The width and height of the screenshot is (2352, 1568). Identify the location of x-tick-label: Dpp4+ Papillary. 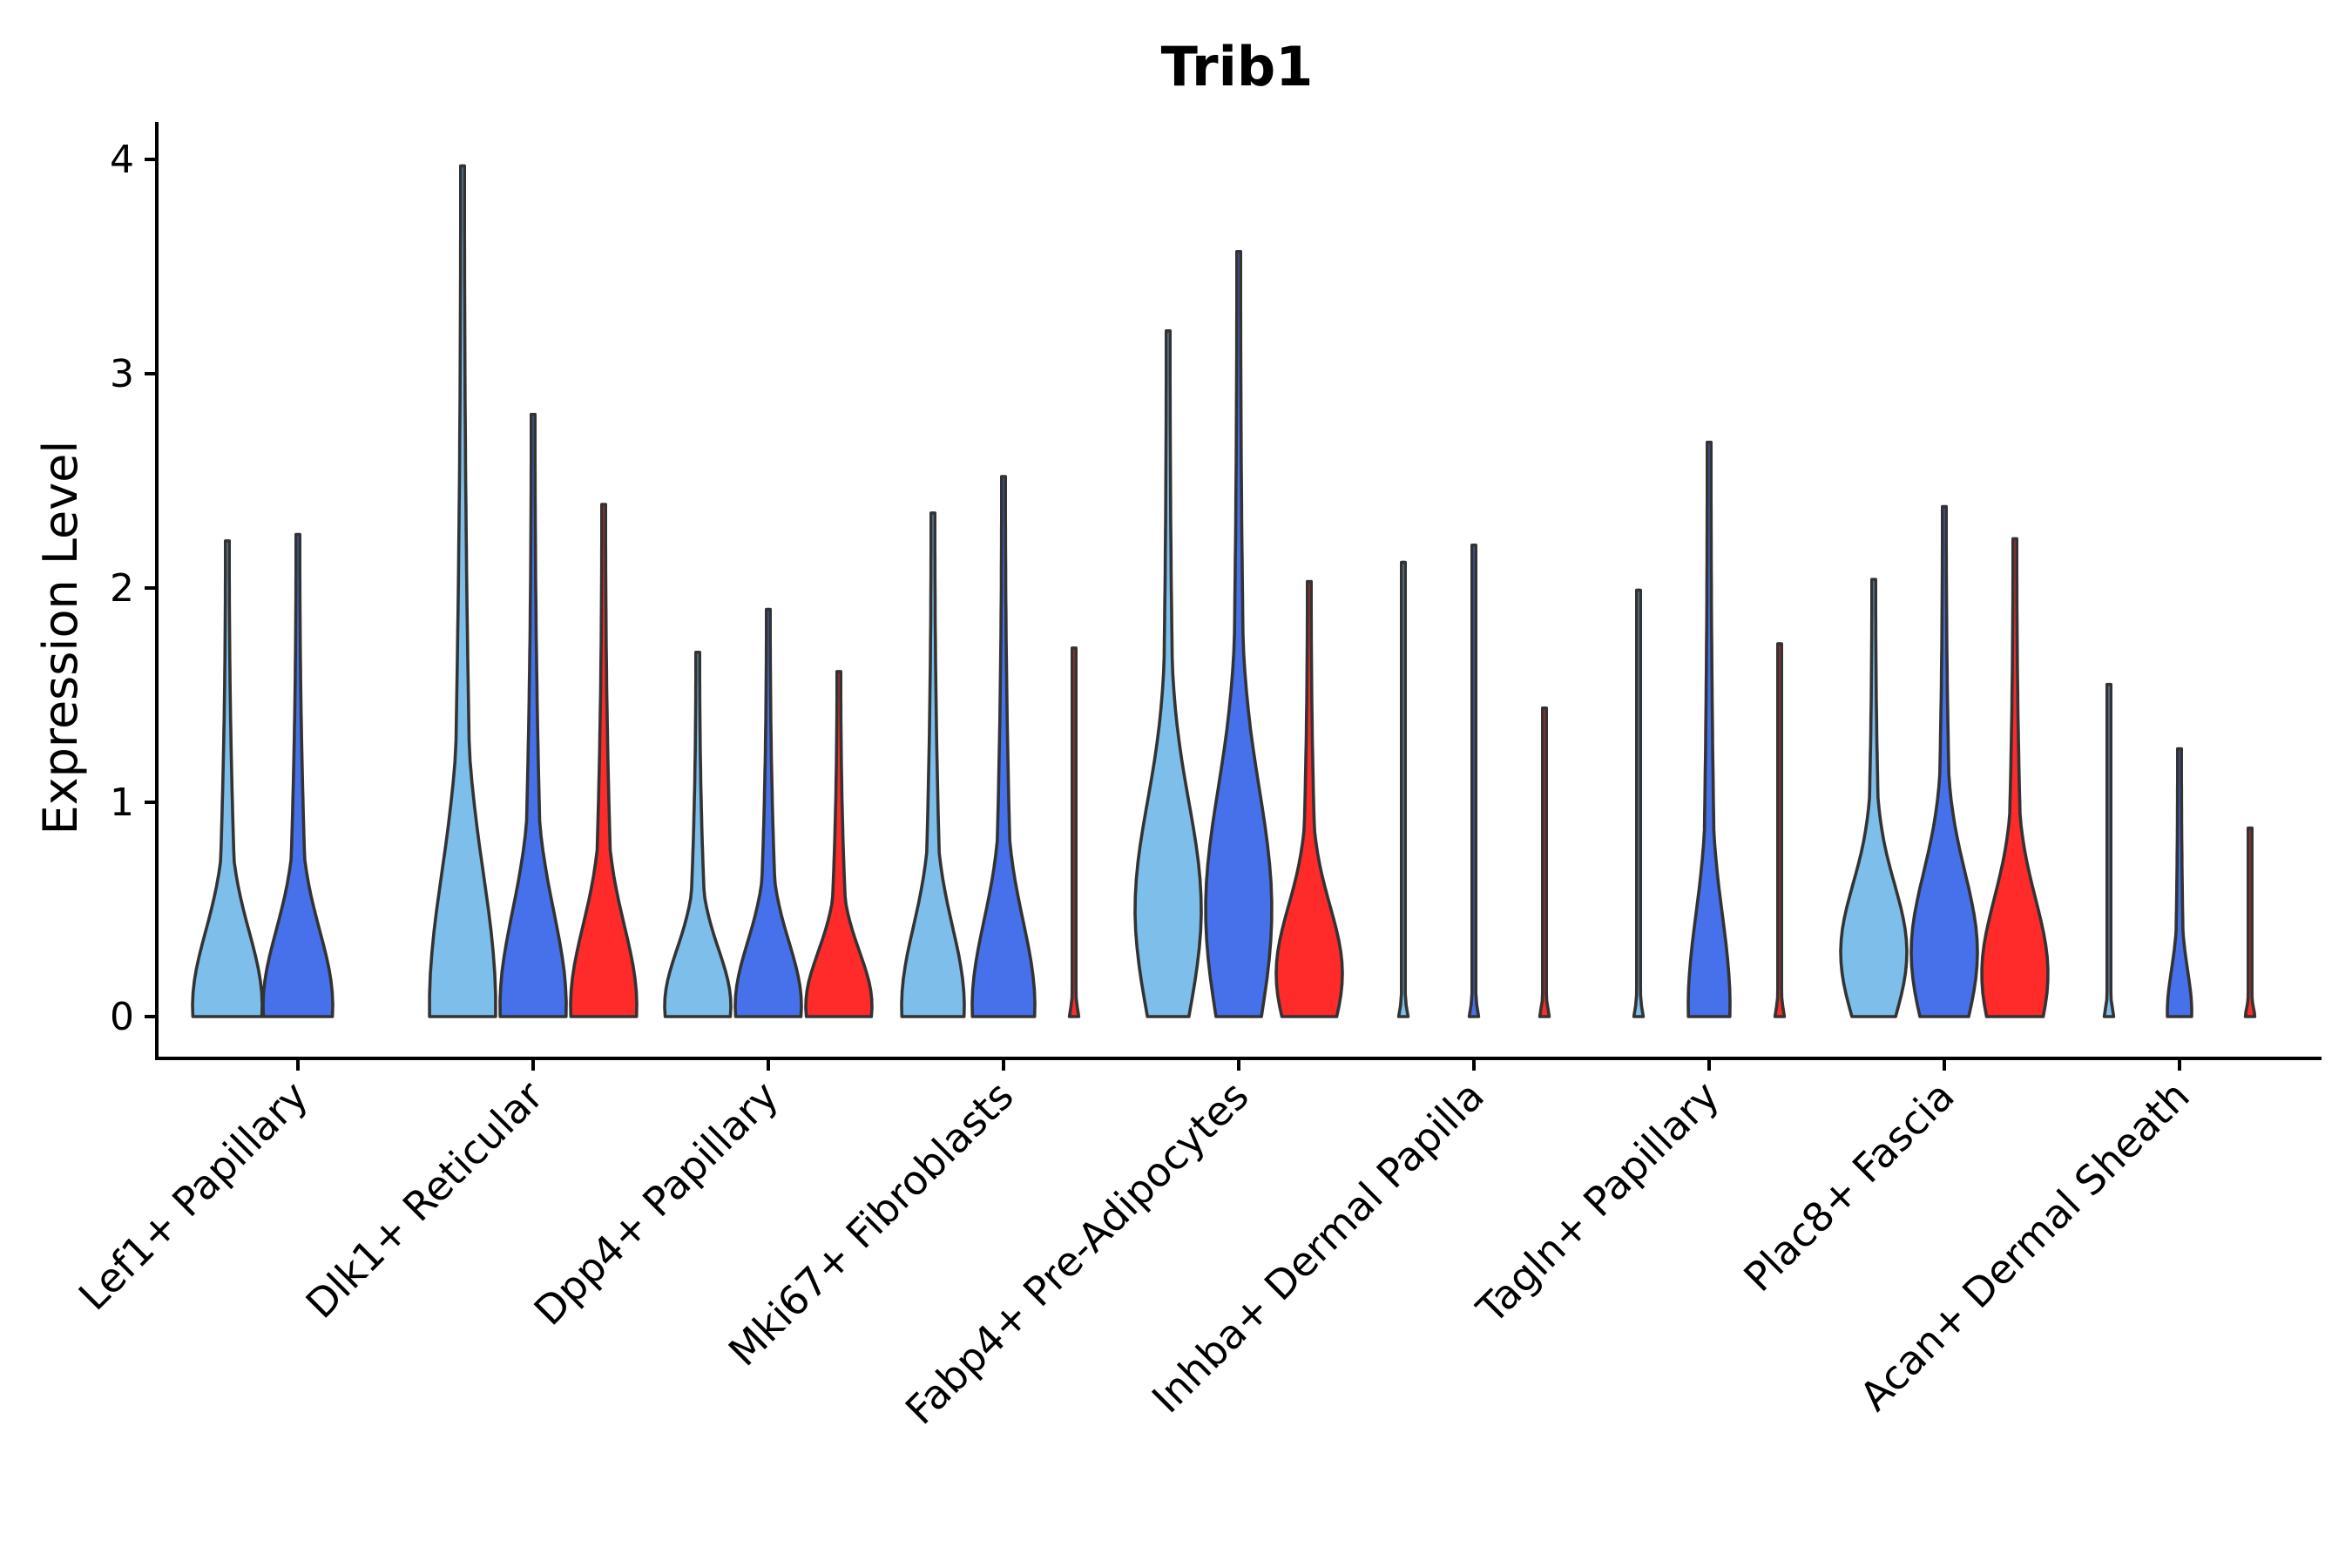
(656, 1203).